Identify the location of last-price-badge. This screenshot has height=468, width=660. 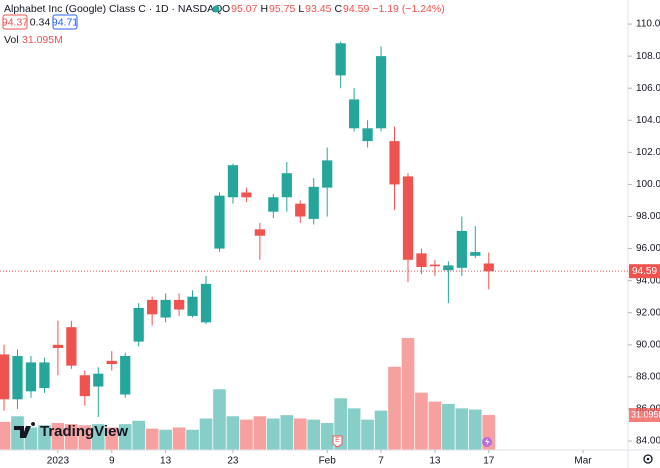
(644, 271).